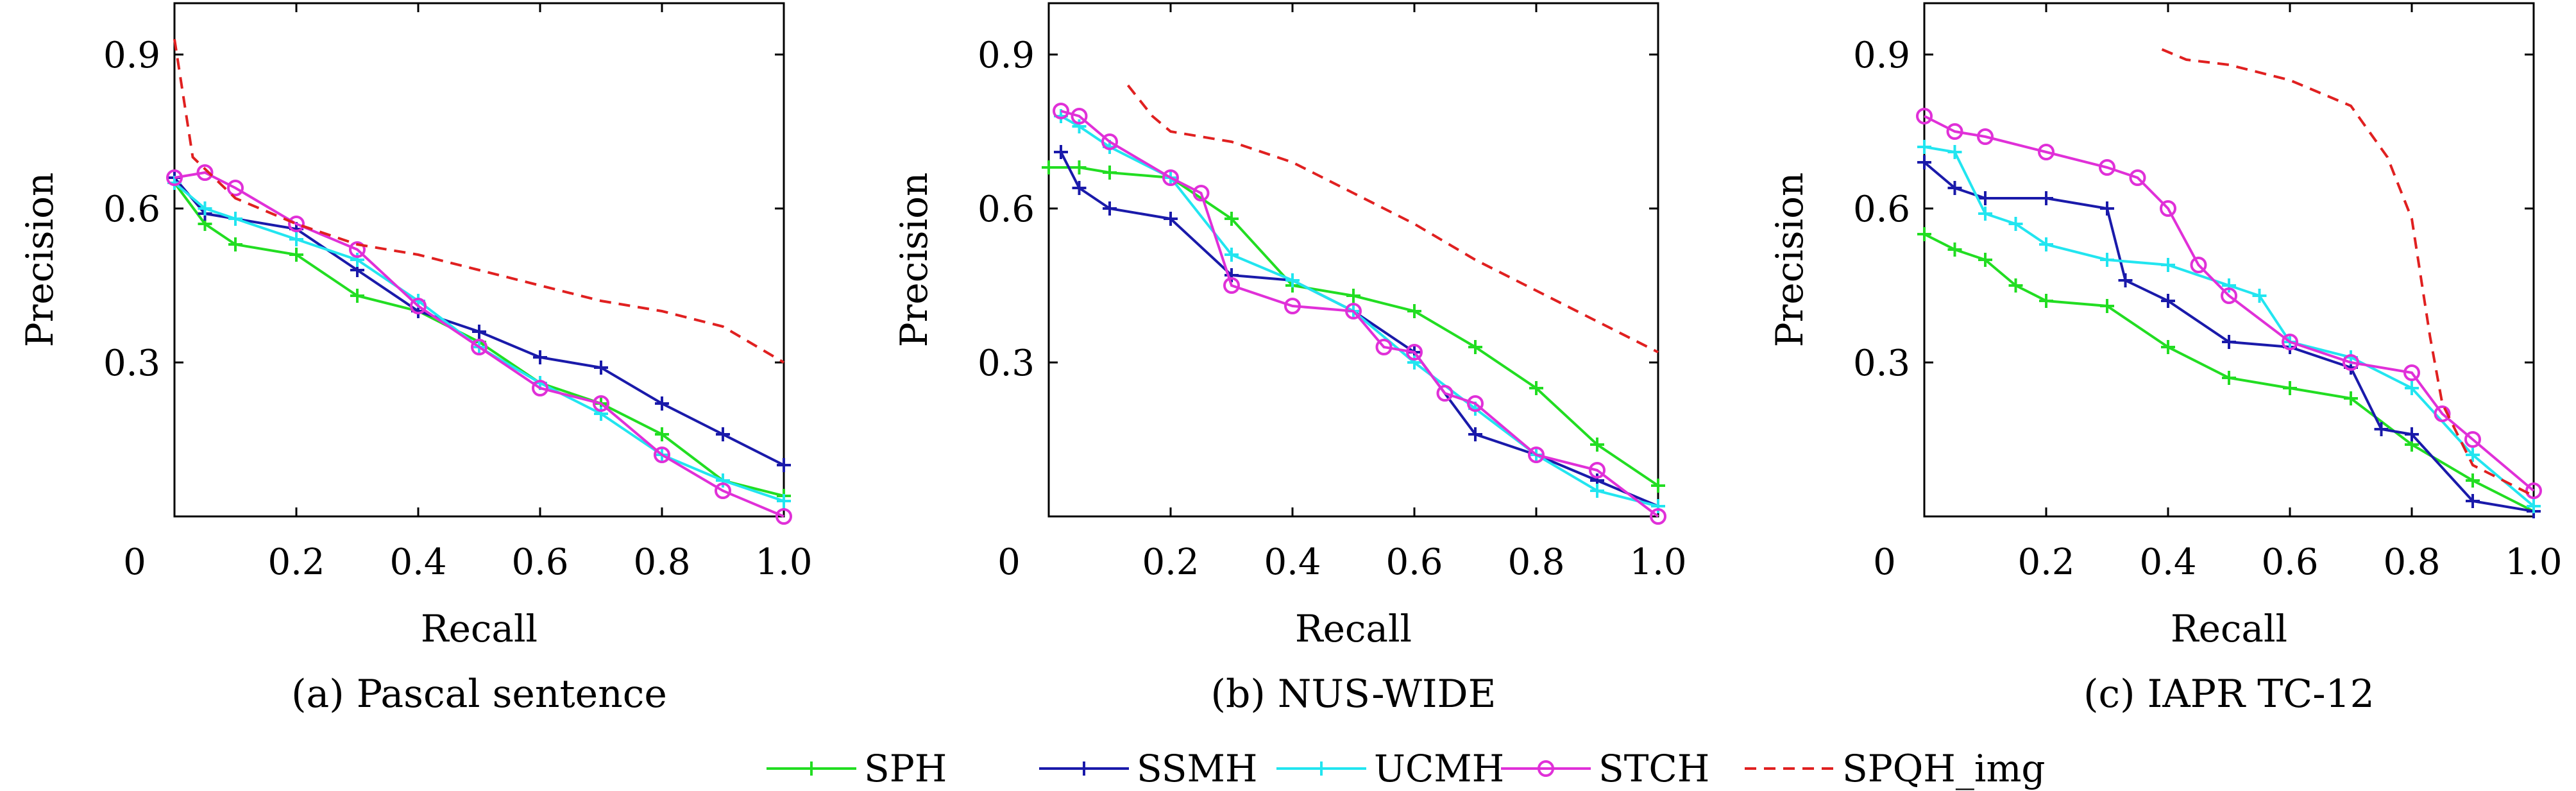 The height and width of the screenshot is (791, 2576). I want to click on chart-caption: (a) Pascal sentence, so click(479, 694).